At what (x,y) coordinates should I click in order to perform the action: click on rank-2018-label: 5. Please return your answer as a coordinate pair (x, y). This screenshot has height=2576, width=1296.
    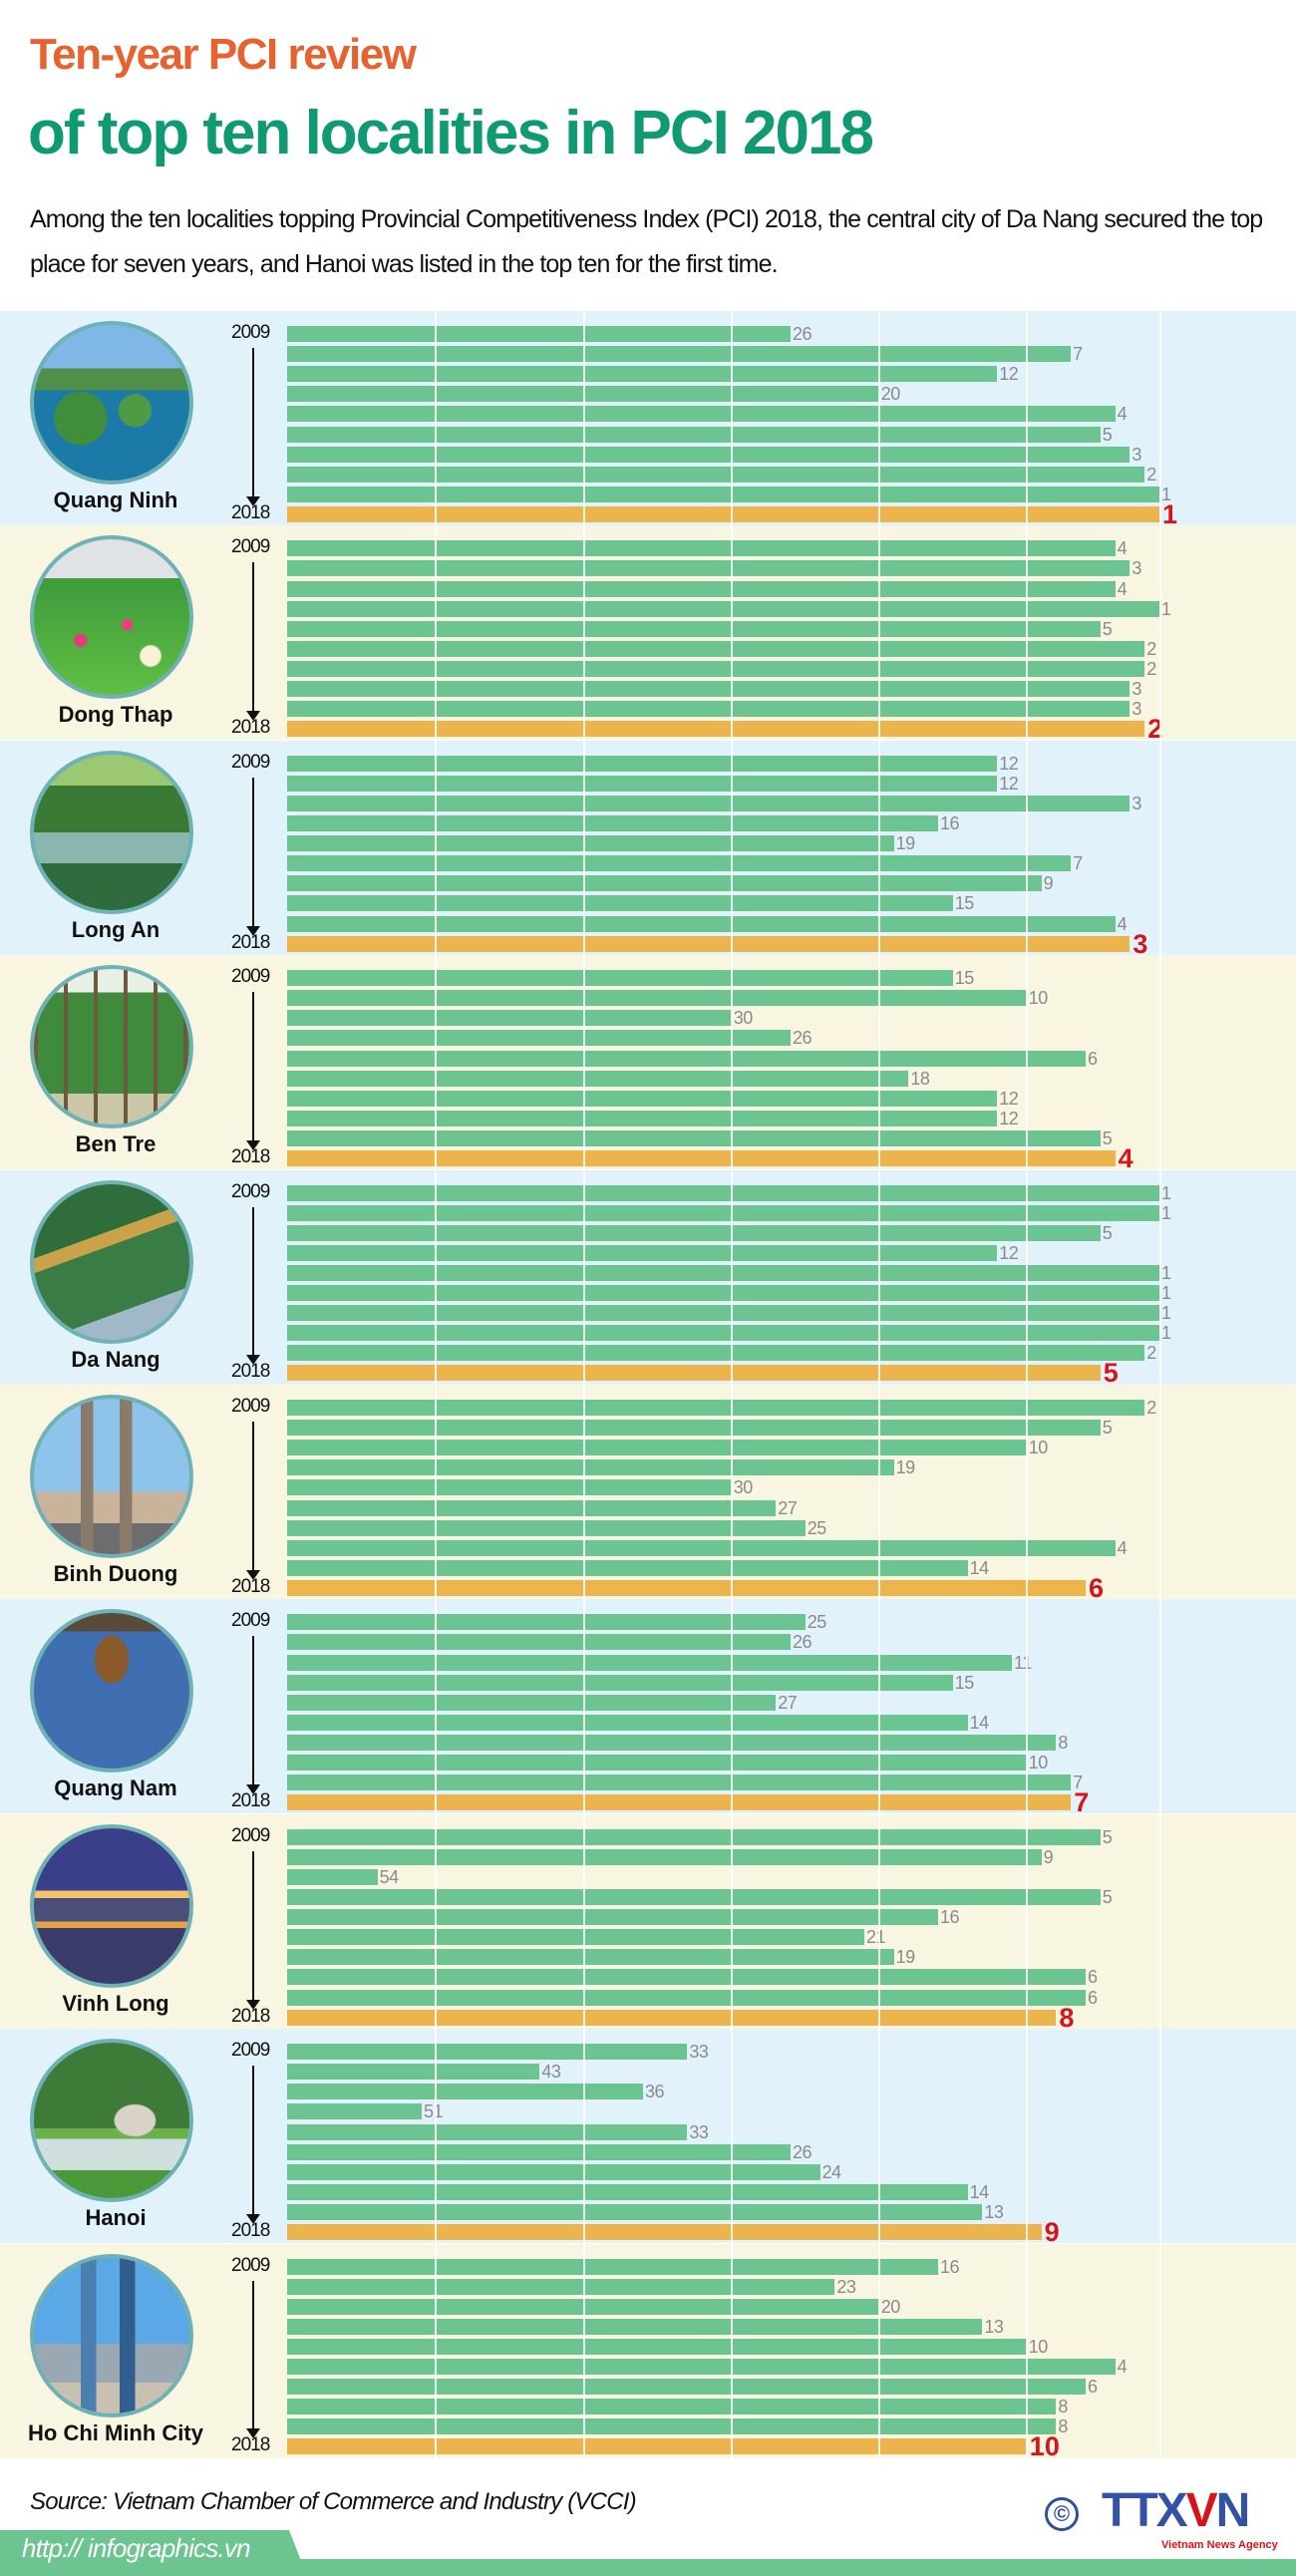
    Looking at the image, I should click on (1111, 1373).